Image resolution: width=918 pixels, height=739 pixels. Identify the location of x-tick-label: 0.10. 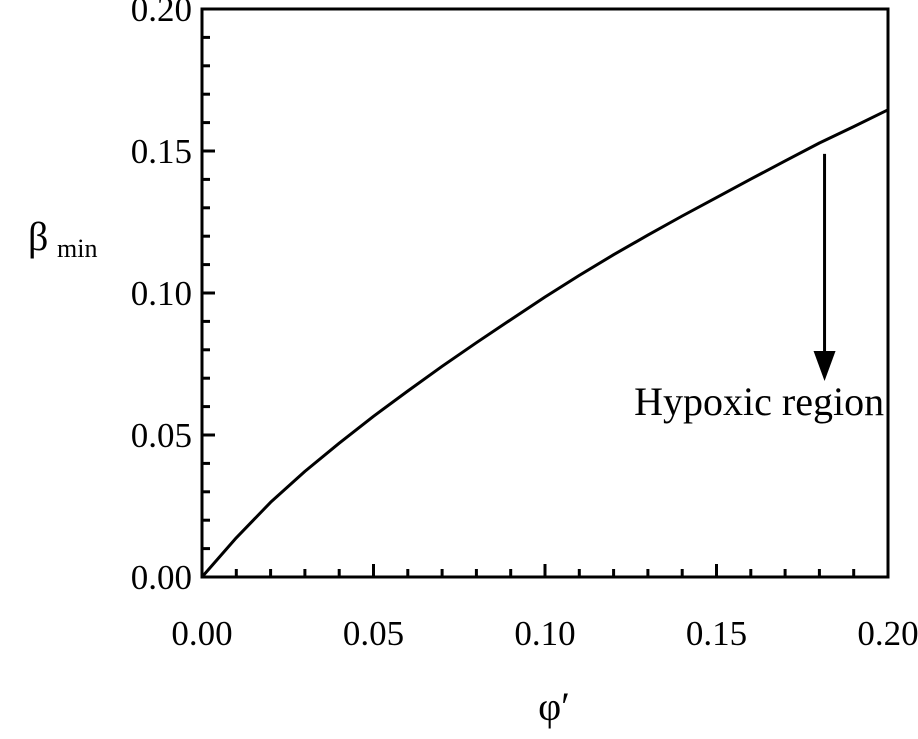
(544, 633).